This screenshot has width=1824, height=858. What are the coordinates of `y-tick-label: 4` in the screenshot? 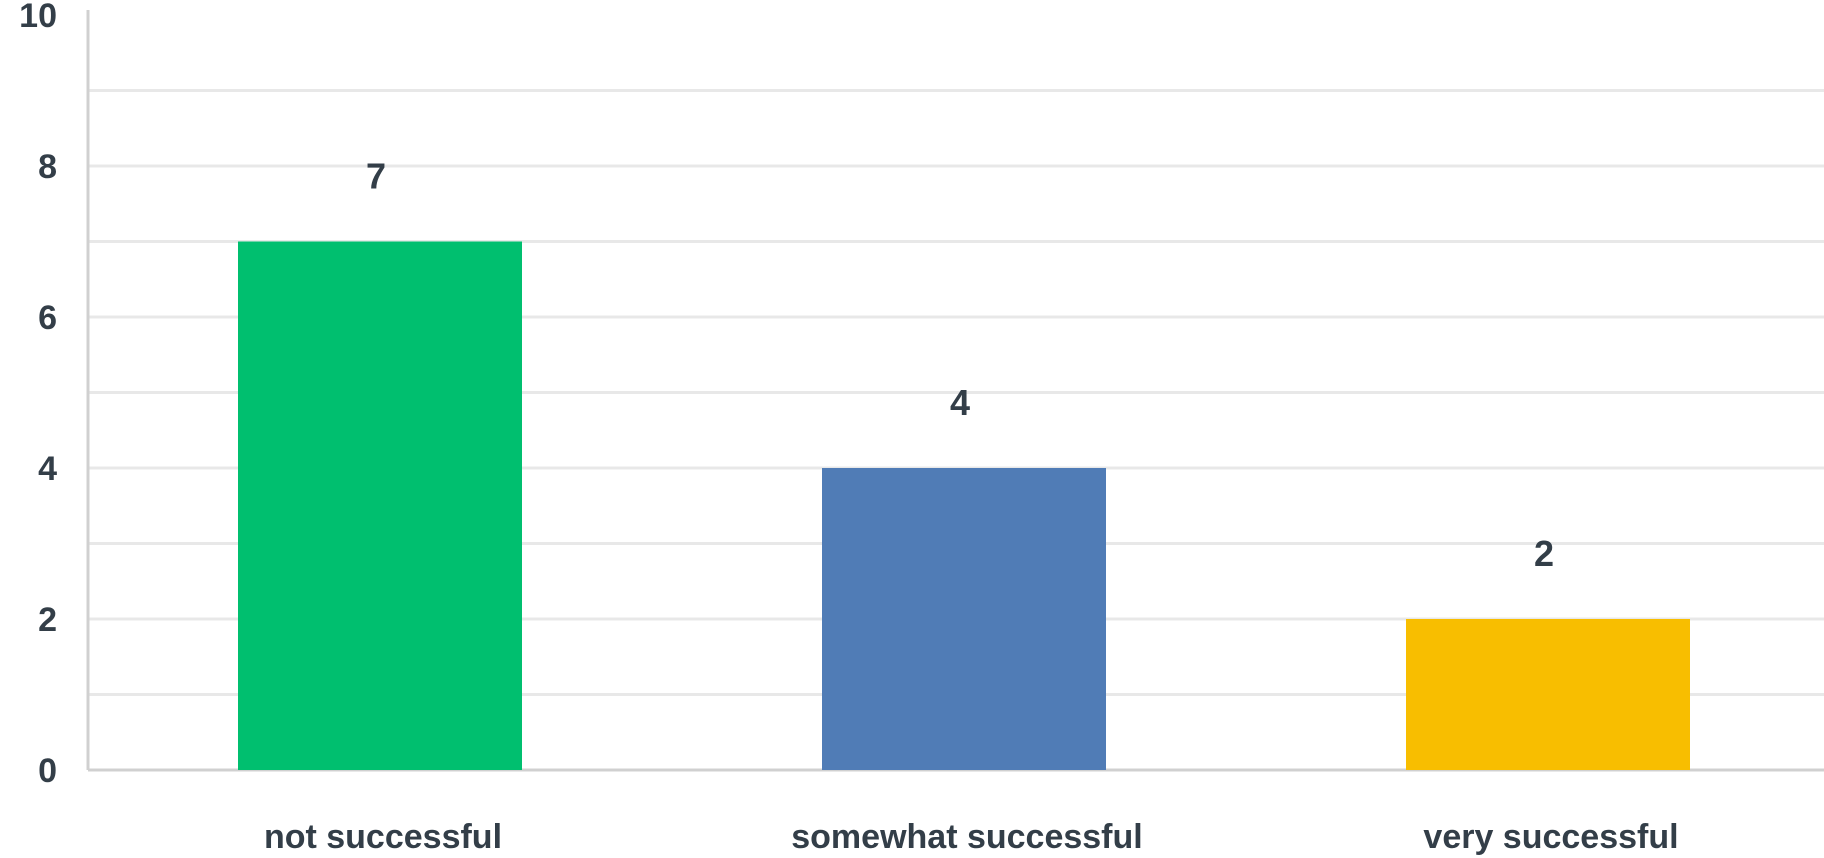 It's located at (47, 469).